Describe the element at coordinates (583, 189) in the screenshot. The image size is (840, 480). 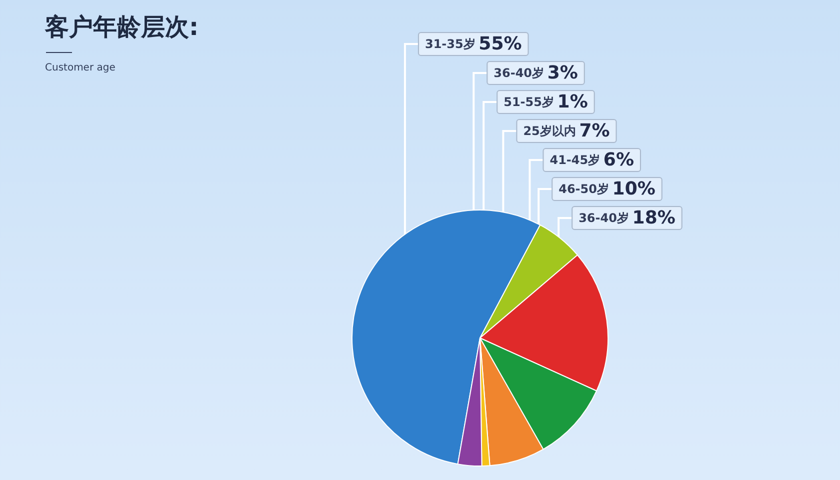
I see `slice-label: 46-50岁` at that location.